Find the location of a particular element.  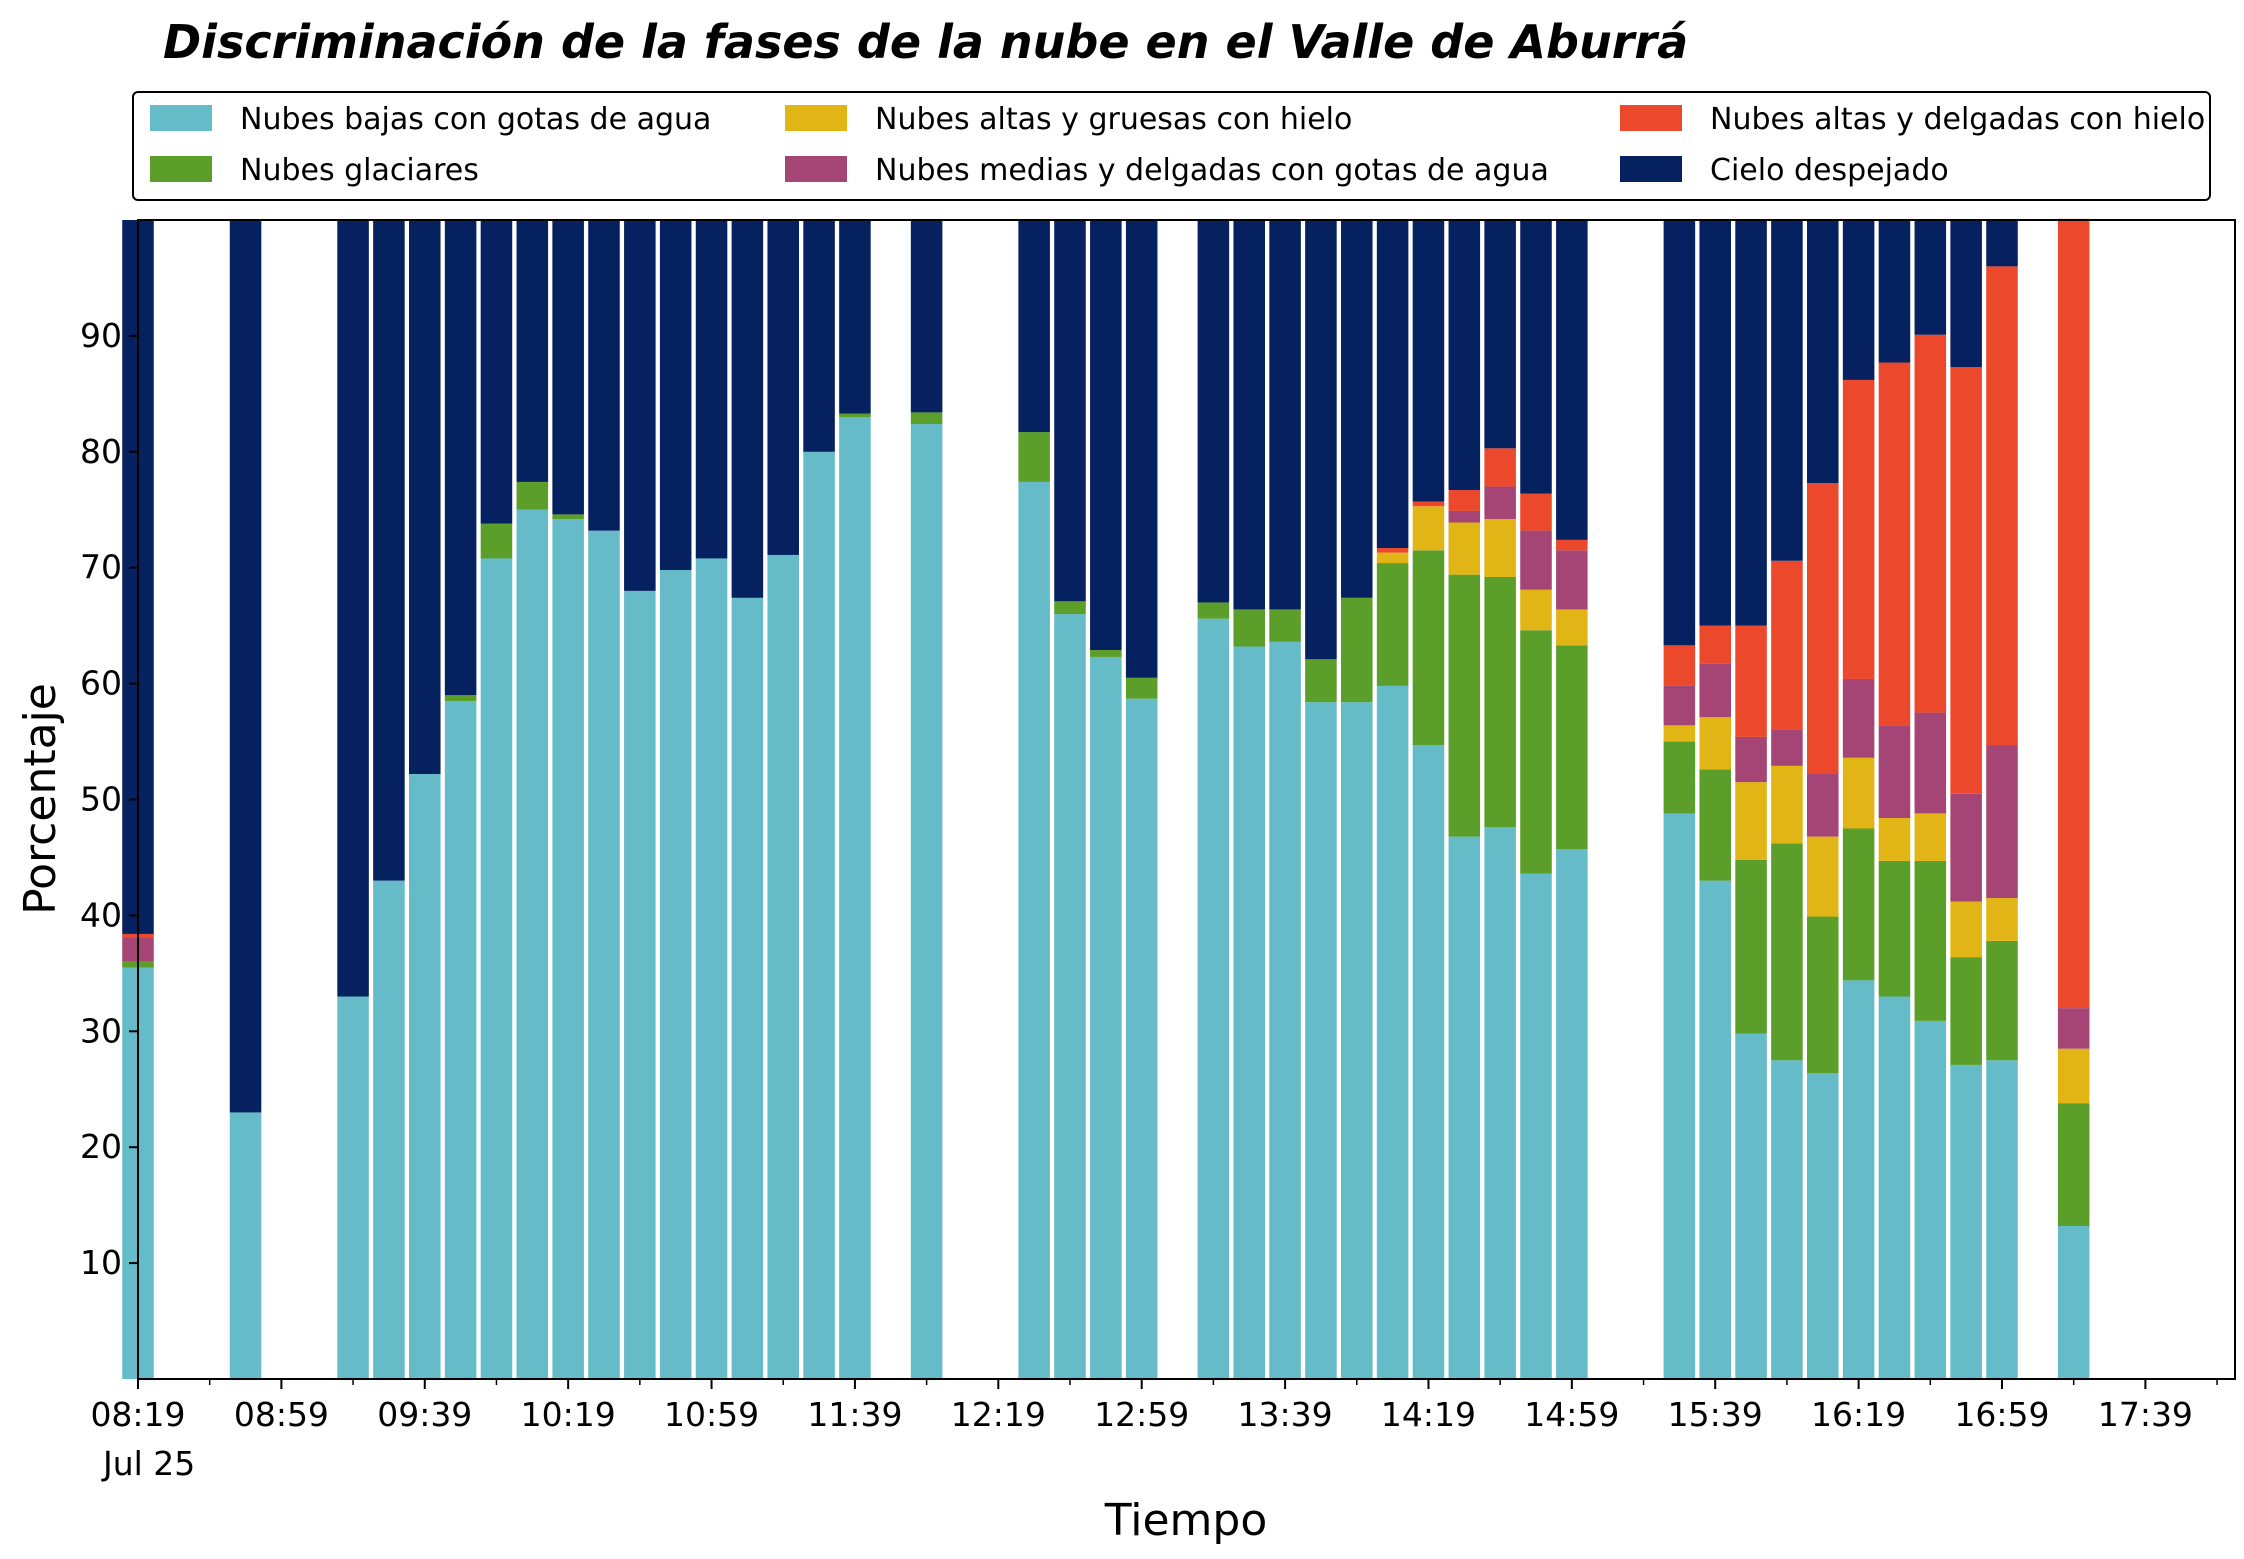

x-tick-label: 14:19 is located at coordinates (1428, 1414).